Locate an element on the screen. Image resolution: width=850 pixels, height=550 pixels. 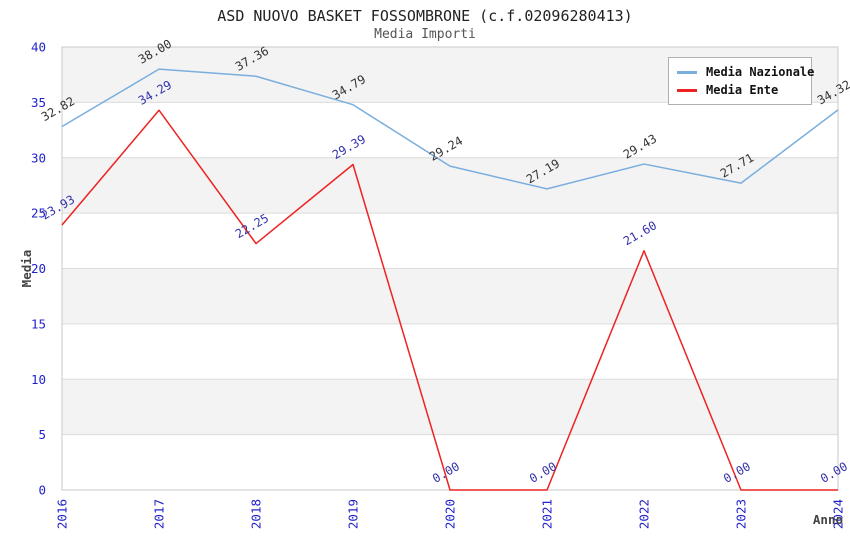
y-tick-label: 20 is located at coordinates (38, 268).